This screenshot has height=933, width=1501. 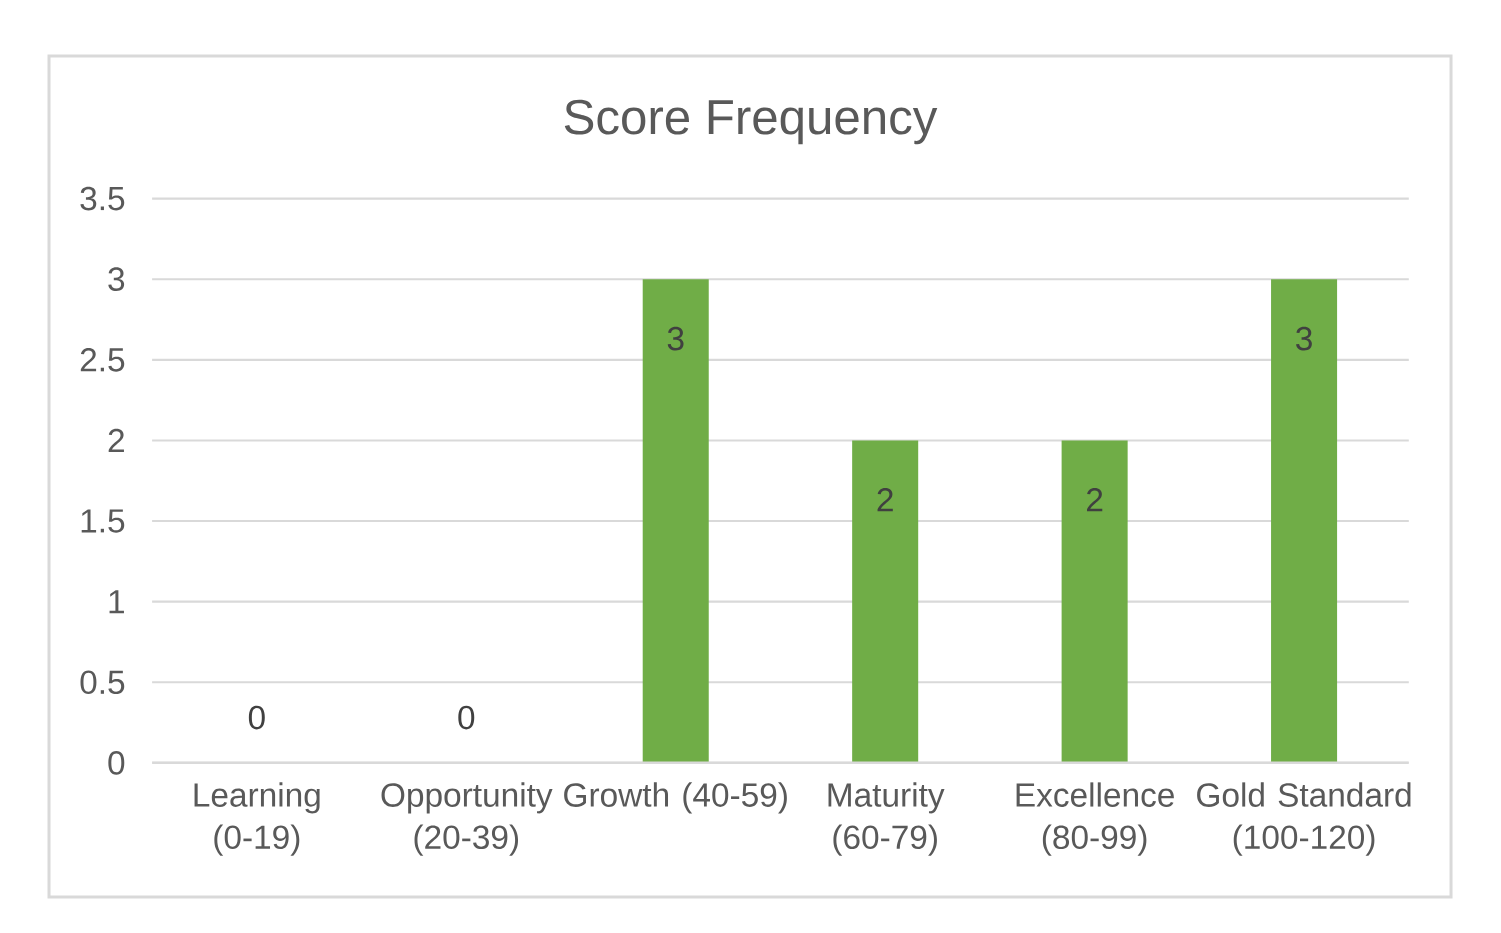 What do you see at coordinates (751, 122) in the screenshot?
I see `chart-title: Score Frequency` at bounding box center [751, 122].